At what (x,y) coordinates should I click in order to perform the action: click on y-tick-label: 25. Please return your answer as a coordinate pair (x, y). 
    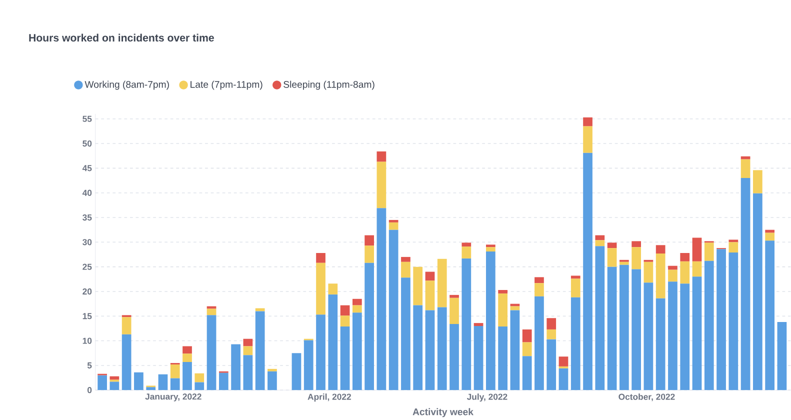
    Looking at the image, I should click on (87, 267).